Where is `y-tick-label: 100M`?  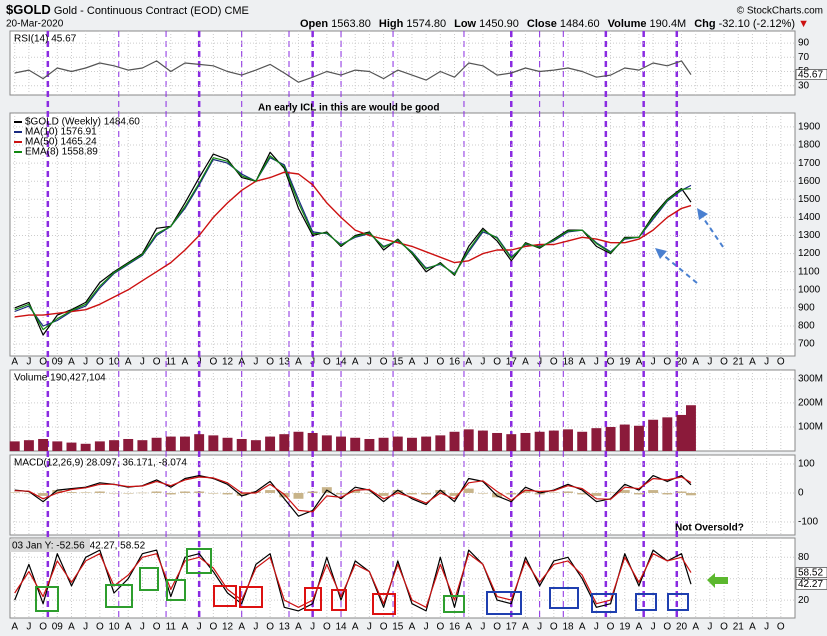
y-tick-label: 100M is located at coordinates (810, 427).